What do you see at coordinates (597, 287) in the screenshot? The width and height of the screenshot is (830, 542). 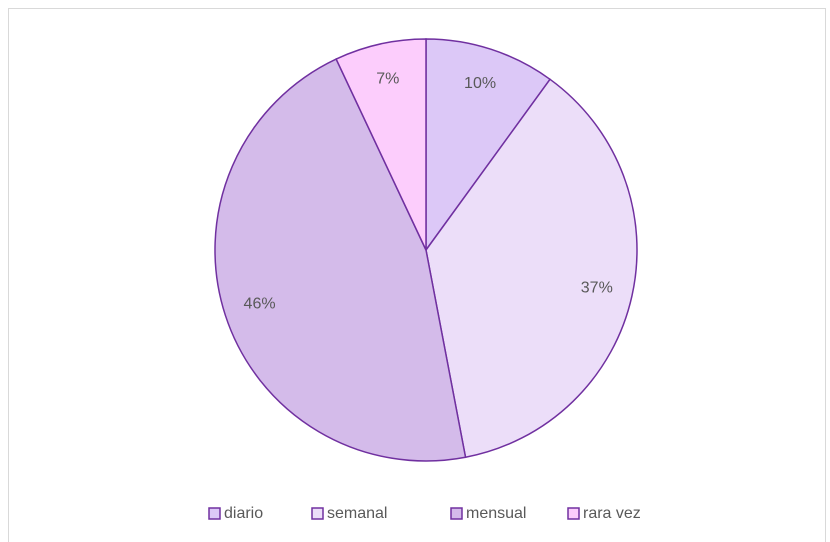 I see `data-label: 37%` at bounding box center [597, 287].